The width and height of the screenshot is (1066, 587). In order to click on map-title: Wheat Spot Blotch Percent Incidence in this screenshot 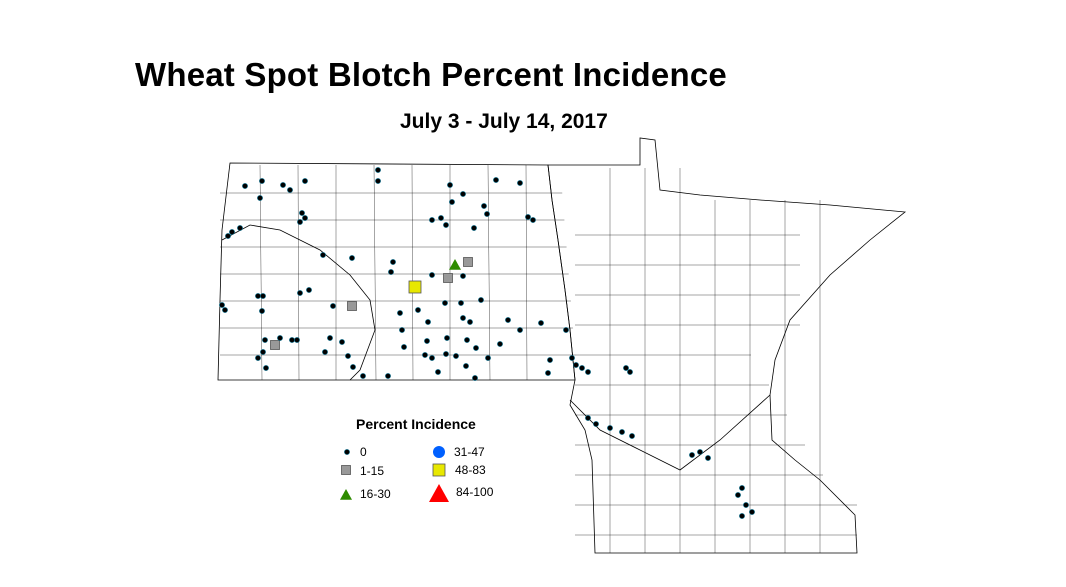, I will do `click(431, 74)`.